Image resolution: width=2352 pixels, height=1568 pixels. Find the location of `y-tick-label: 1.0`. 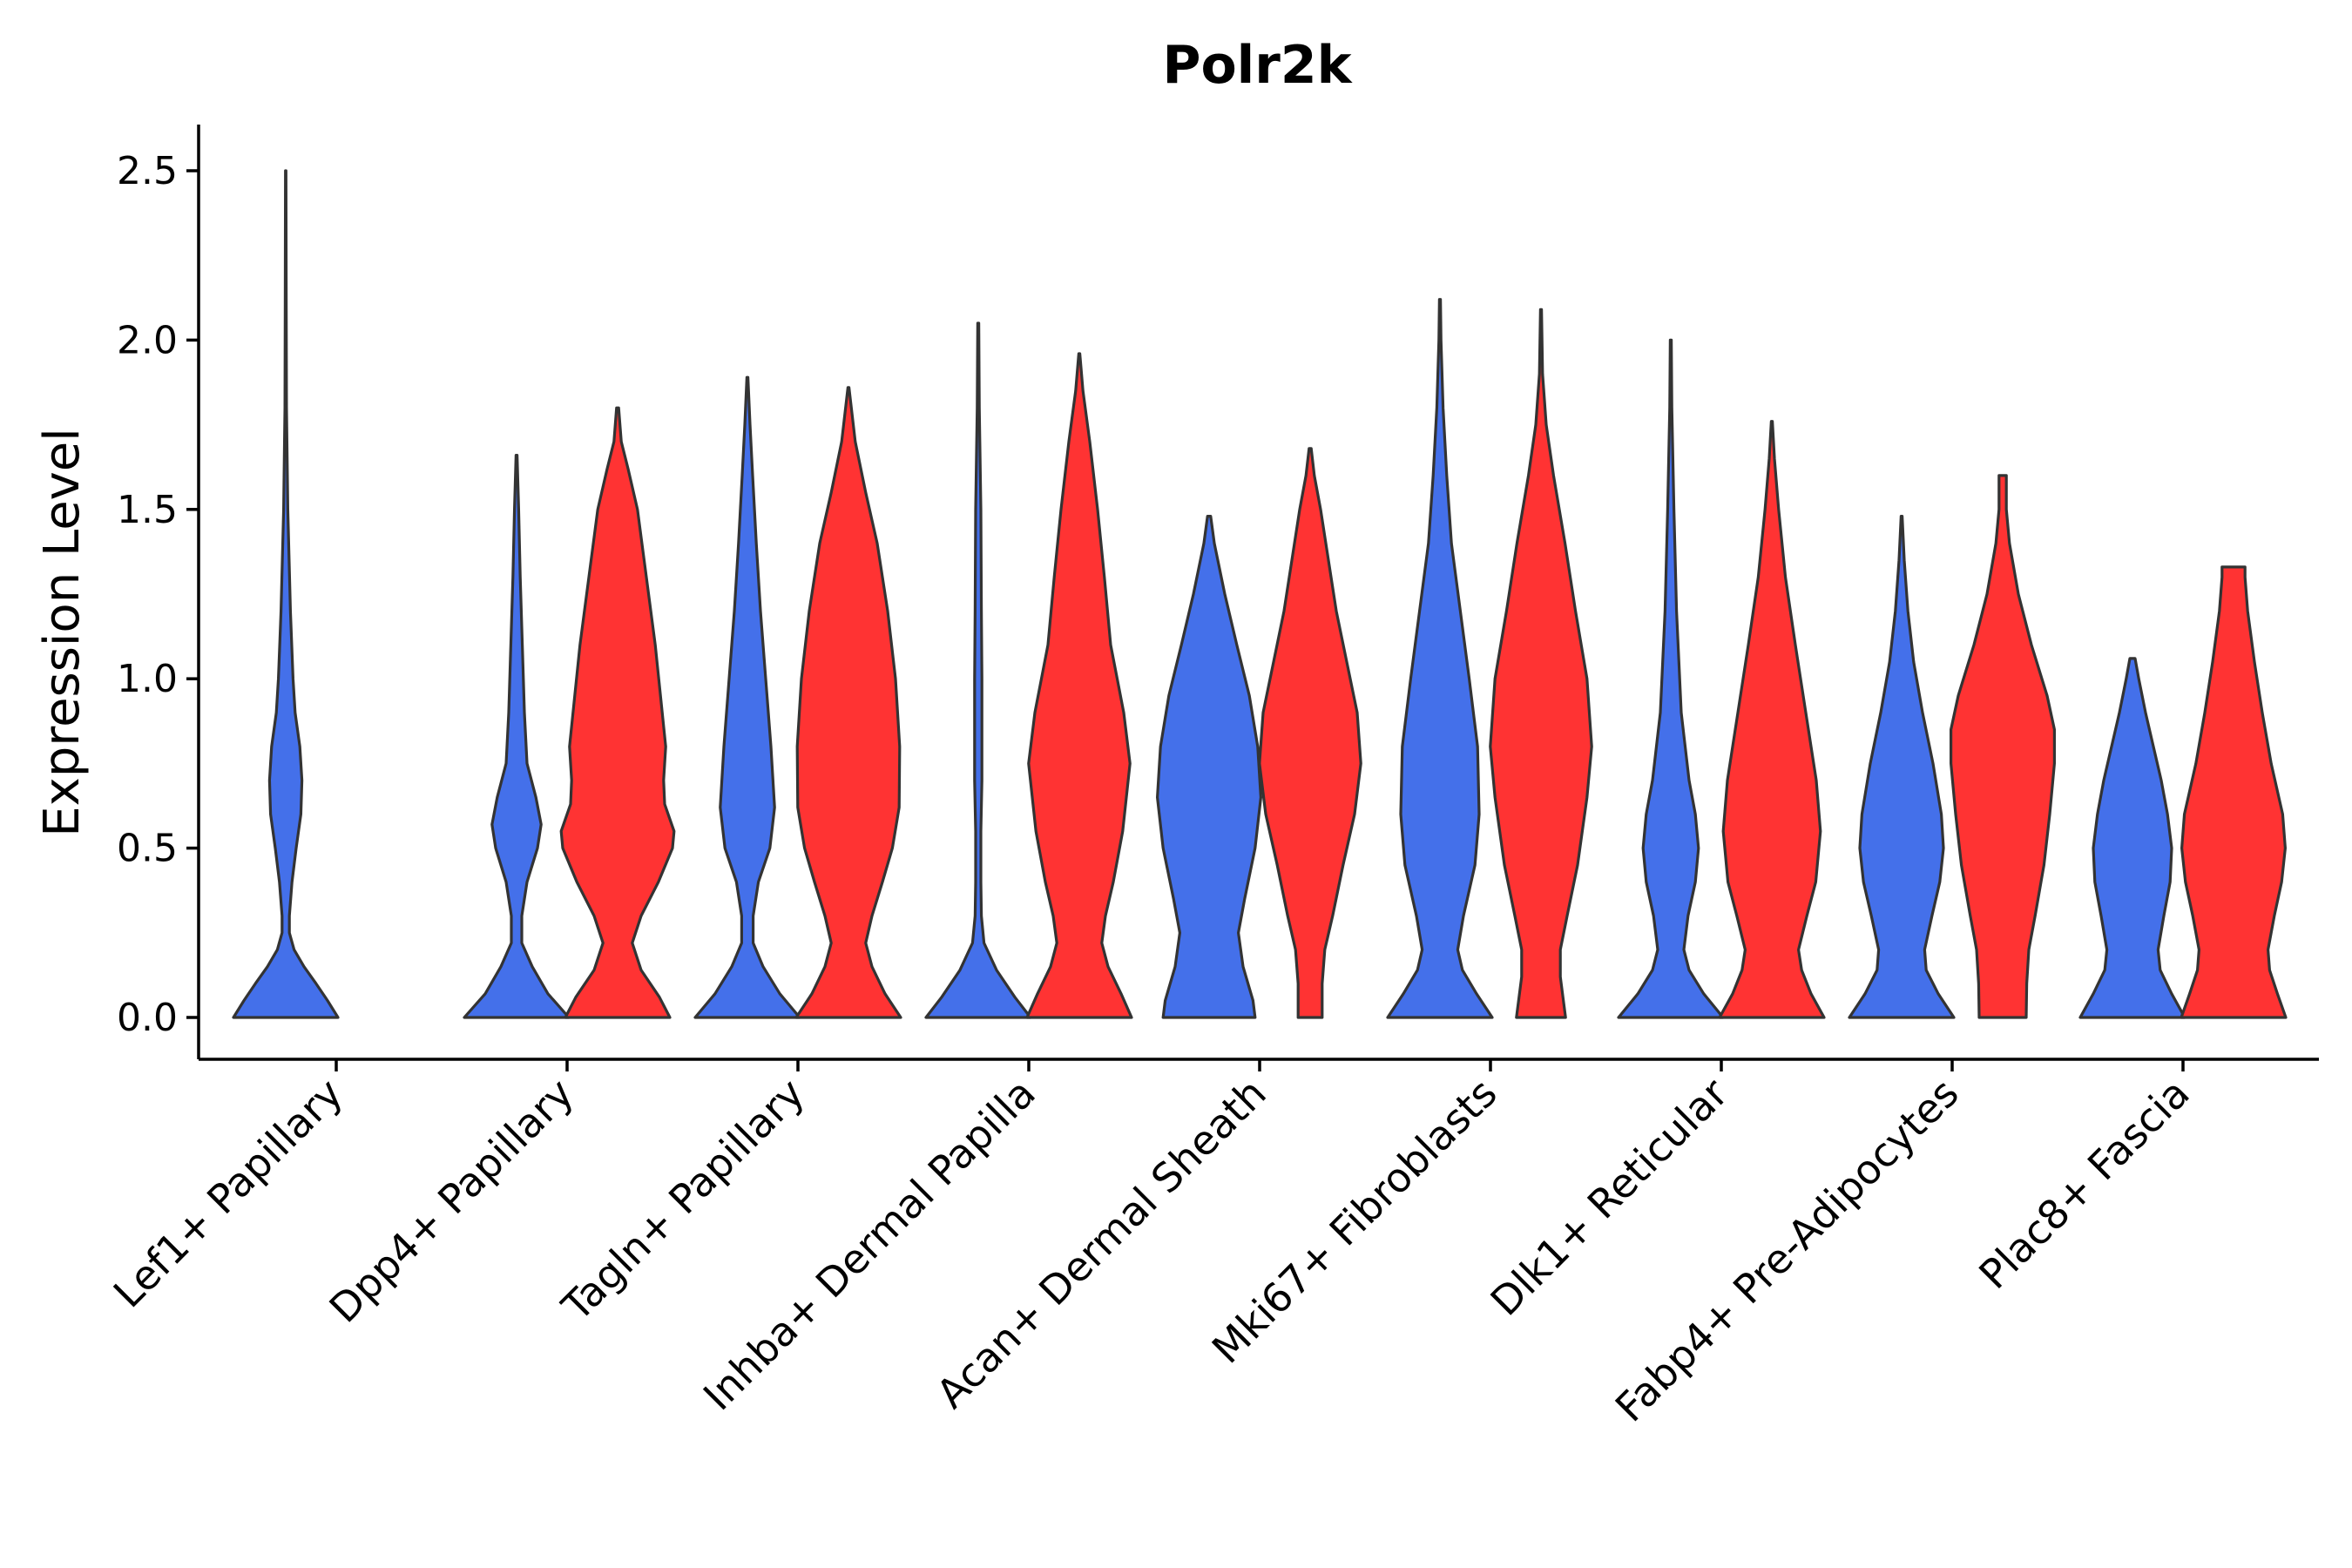

y-tick-label: 1.0 is located at coordinates (147, 679).